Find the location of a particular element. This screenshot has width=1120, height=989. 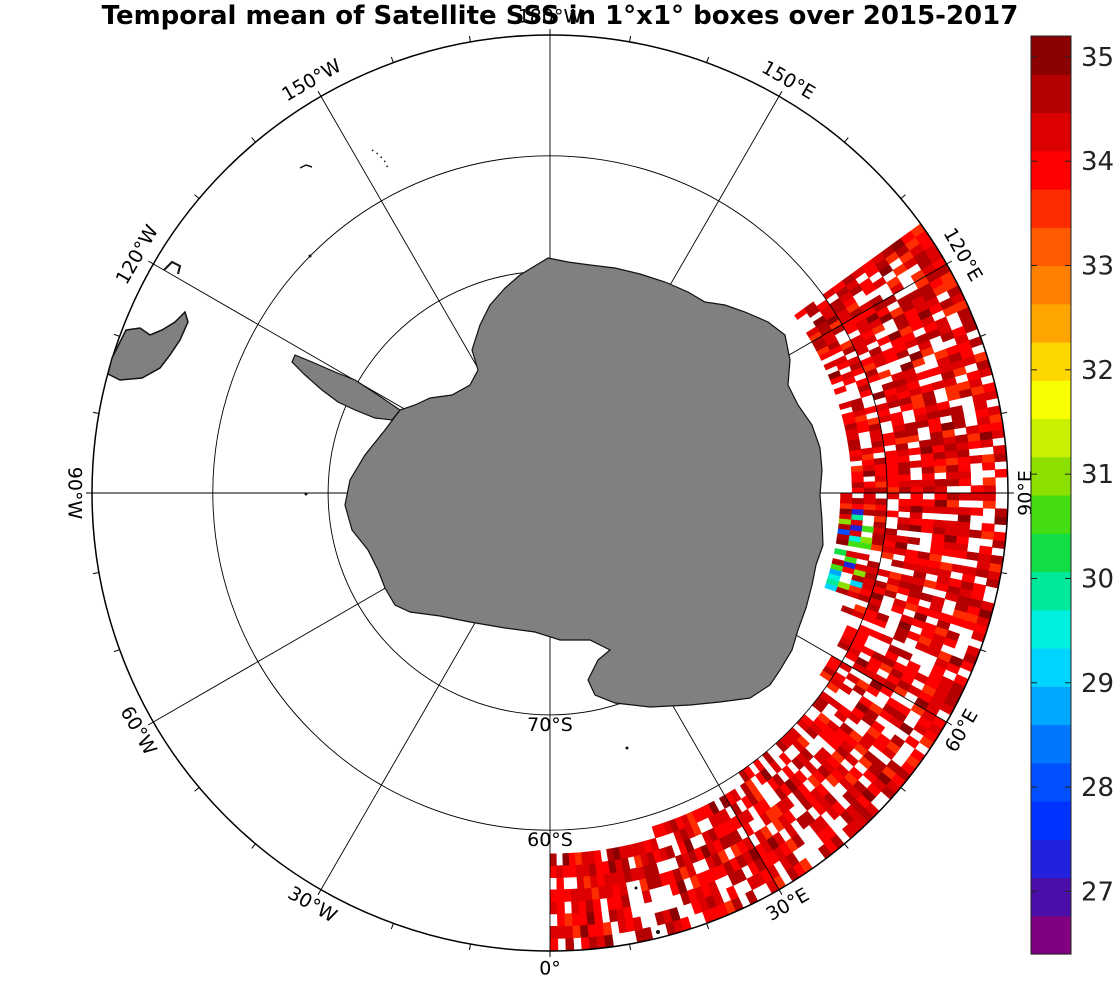

falkland-islands is located at coordinates (172, 267).